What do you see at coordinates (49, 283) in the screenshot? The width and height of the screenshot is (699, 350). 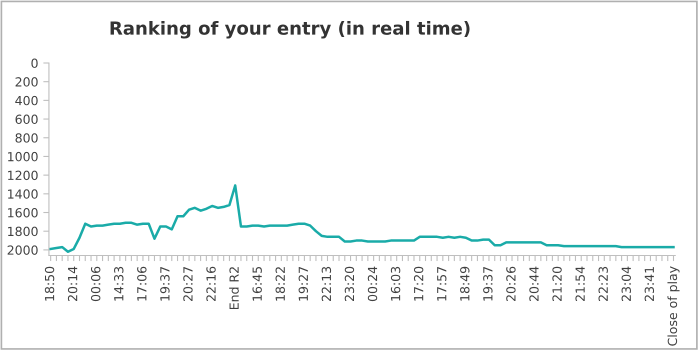 I see `x-tick-label: 18:50` at bounding box center [49, 283].